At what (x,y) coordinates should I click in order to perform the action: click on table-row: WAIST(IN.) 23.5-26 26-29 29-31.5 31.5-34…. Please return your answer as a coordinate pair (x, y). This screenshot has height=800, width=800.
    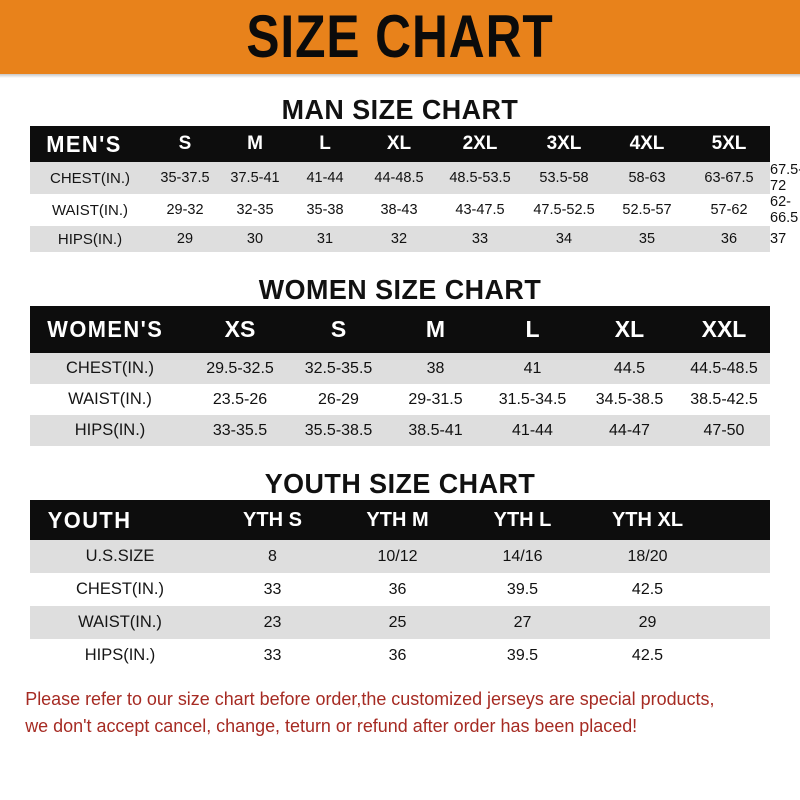
    Looking at the image, I should click on (400, 399).